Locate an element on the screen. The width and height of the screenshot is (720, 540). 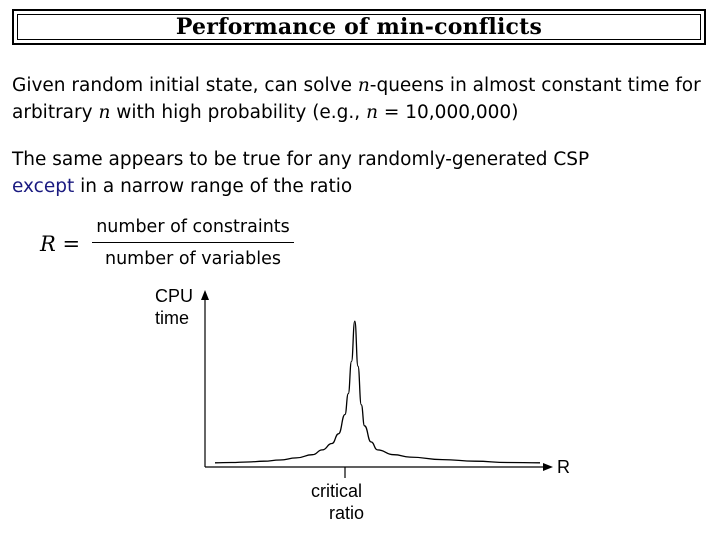
y-axis-arrow is located at coordinates (205, 295).